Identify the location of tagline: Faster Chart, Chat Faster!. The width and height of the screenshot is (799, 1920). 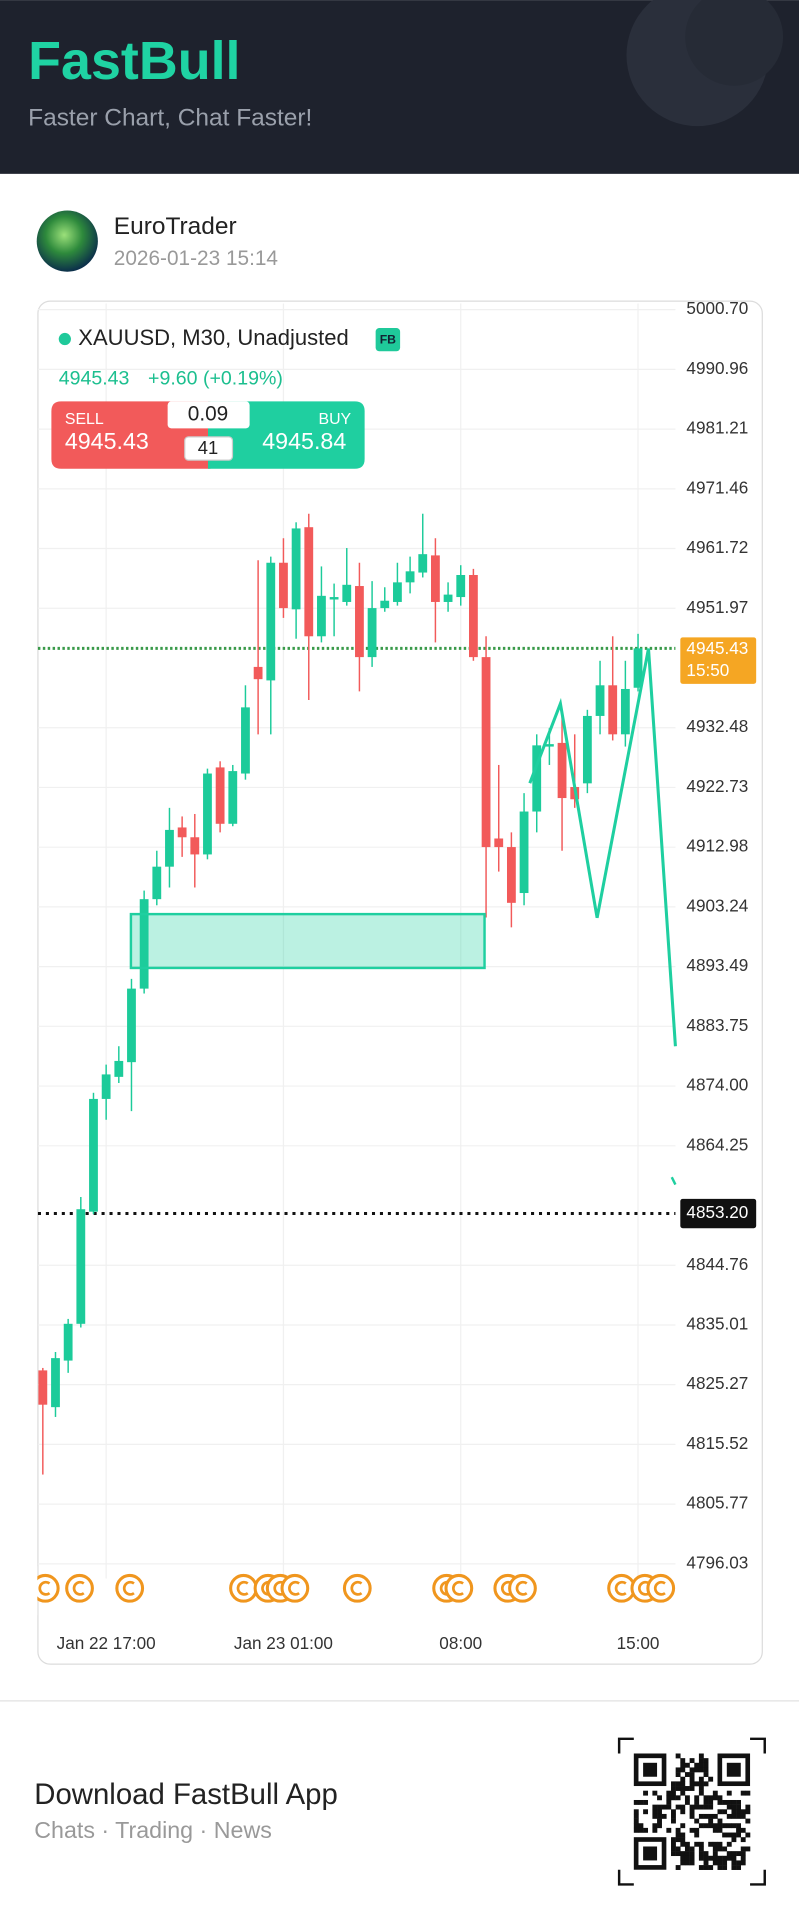
(170, 117).